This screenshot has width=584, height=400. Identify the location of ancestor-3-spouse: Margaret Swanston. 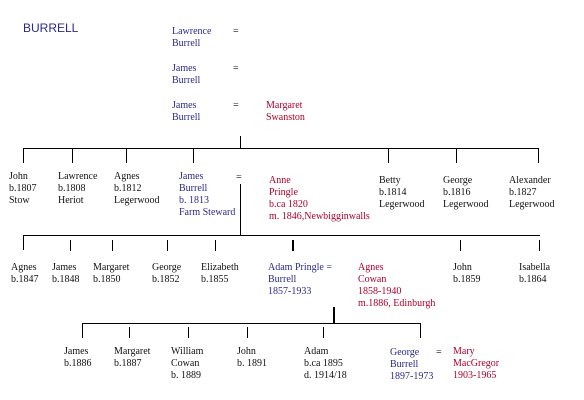
(285, 112).